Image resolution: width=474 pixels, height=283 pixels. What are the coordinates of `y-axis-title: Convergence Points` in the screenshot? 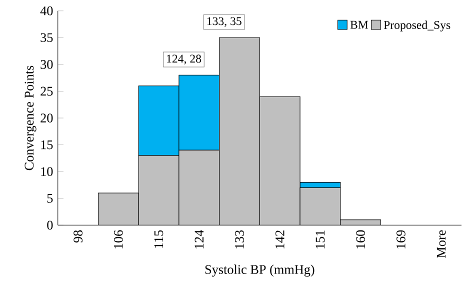 It's located at (30, 118).